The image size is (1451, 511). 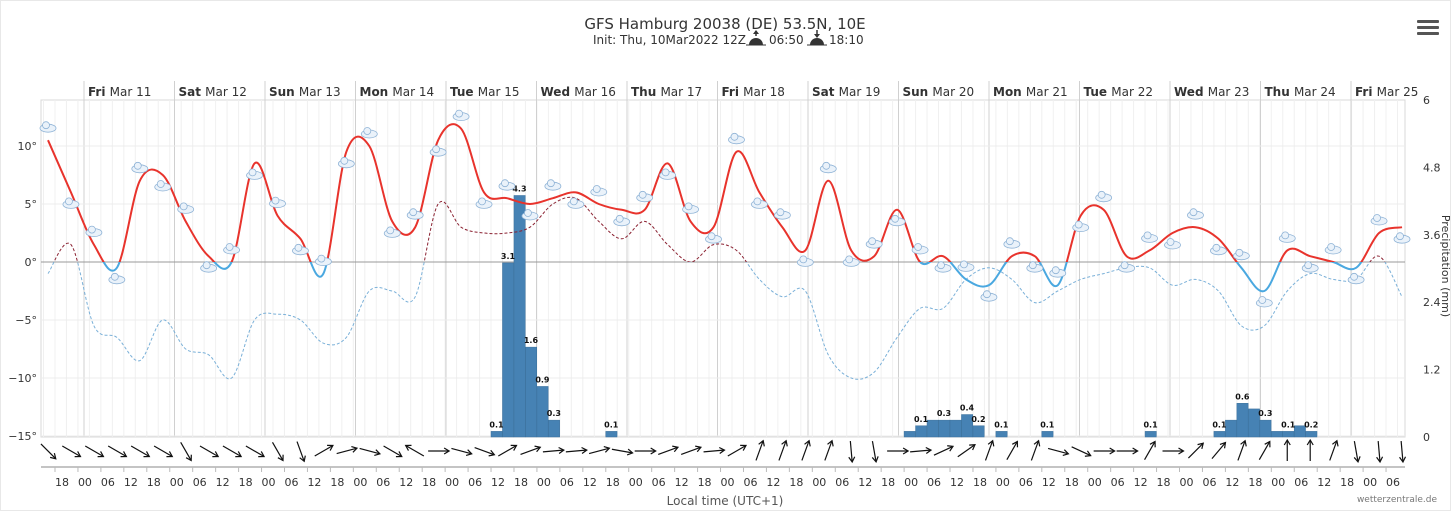 What do you see at coordinates (542, 379) in the screenshot?
I see `precip-data-label: 0.9` at bounding box center [542, 379].